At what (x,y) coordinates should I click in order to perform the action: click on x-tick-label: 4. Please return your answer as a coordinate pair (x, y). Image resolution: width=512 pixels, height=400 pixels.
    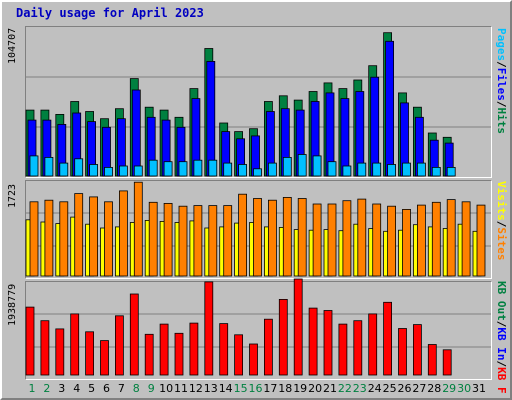
    Looking at the image, I should click on (77, 388).